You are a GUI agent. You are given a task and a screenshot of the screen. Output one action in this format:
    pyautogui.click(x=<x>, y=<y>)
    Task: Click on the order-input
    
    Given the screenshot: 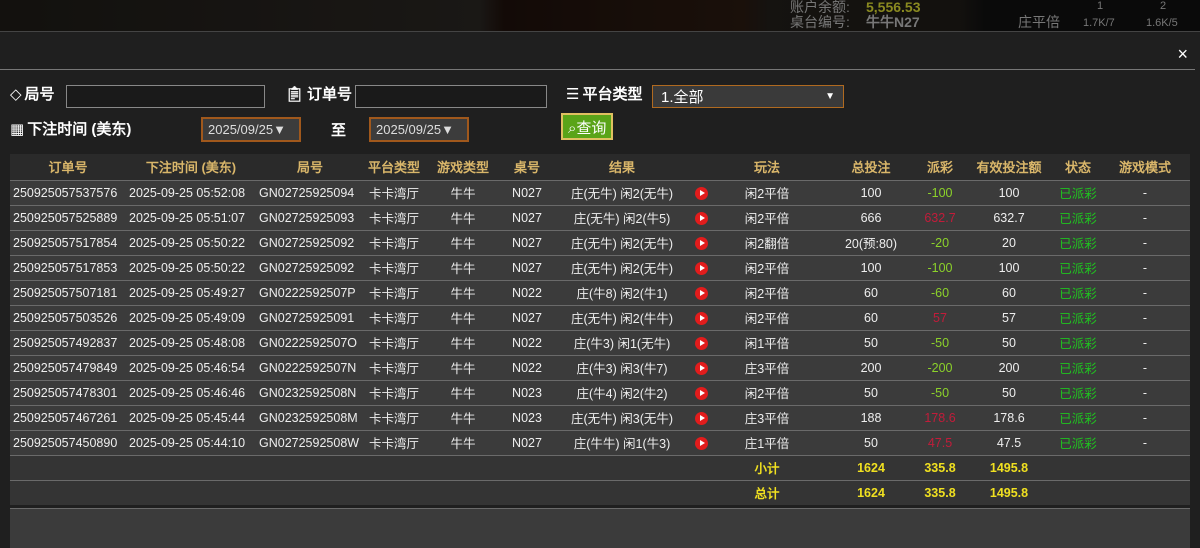 What is the action you would take?
    pyautogui.click(x=451, y=96)
    